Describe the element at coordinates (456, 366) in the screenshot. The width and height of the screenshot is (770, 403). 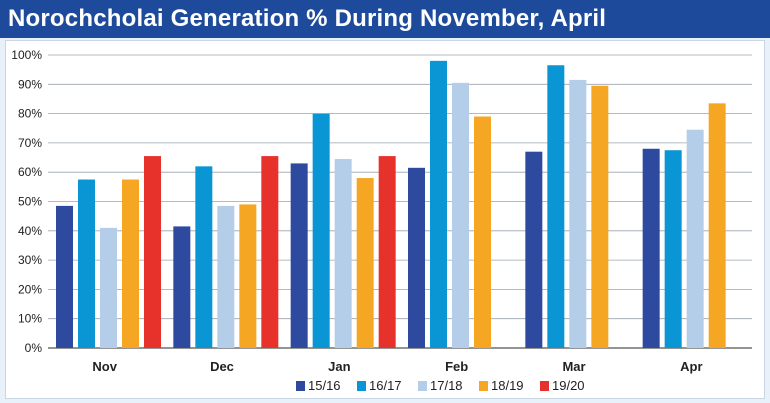
I see `x-tick-label: Feb` at that location.